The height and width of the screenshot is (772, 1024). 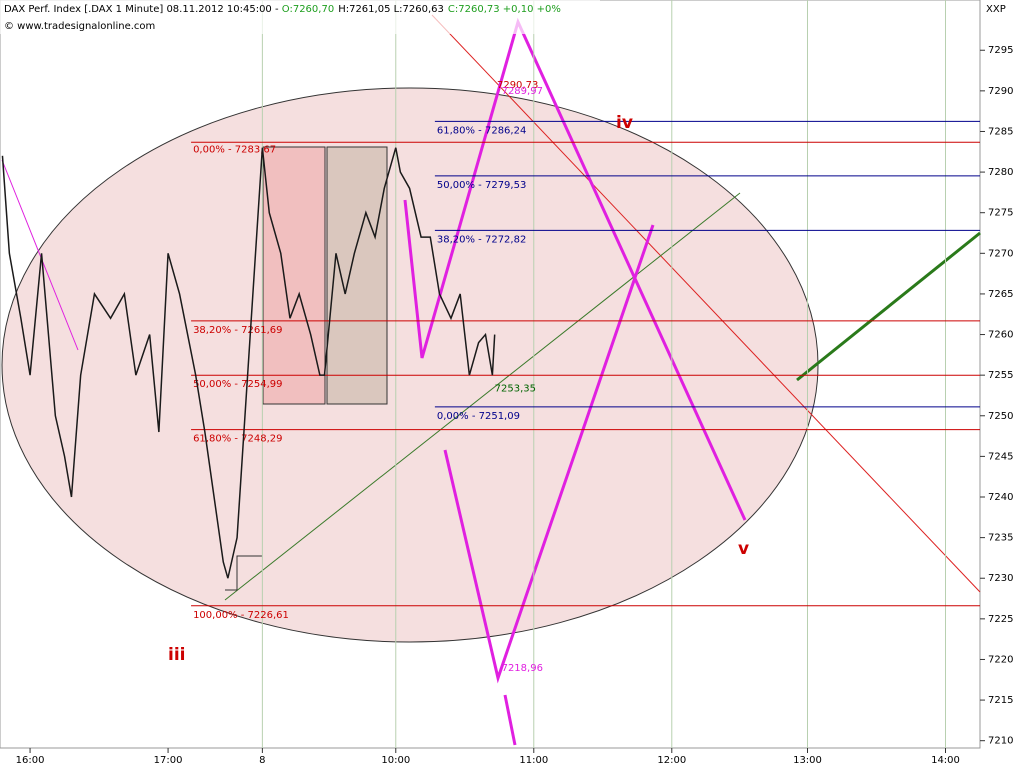 I want to click on header-high-low: H:7261,05 L:7260,63, so click(x=391, y=9).